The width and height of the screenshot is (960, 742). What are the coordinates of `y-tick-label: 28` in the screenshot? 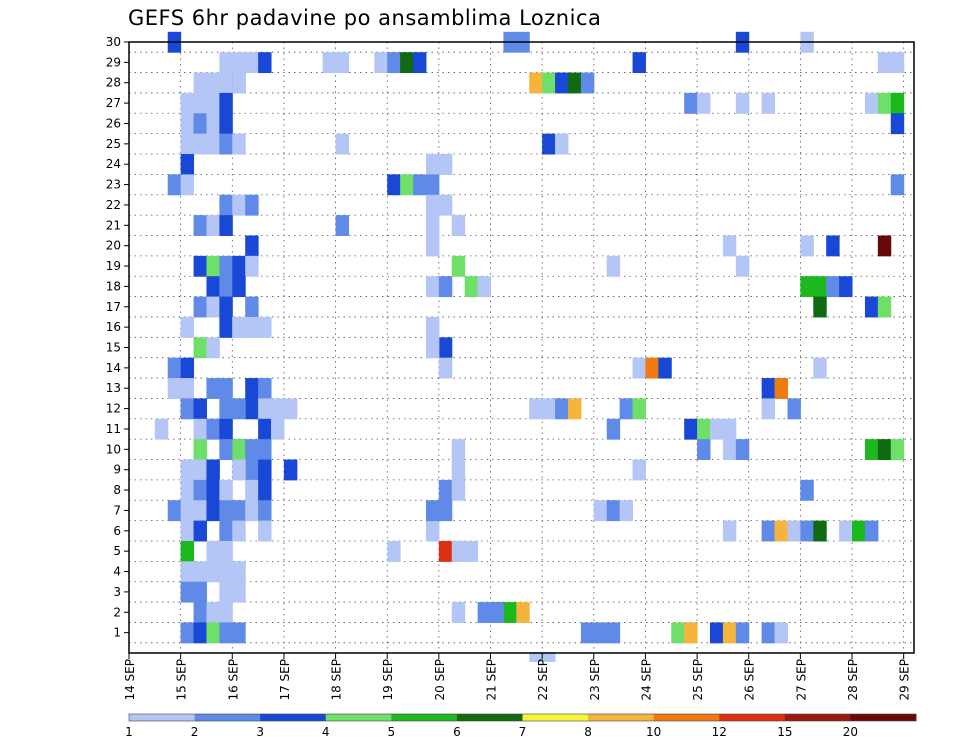 It's located at (113, 83).